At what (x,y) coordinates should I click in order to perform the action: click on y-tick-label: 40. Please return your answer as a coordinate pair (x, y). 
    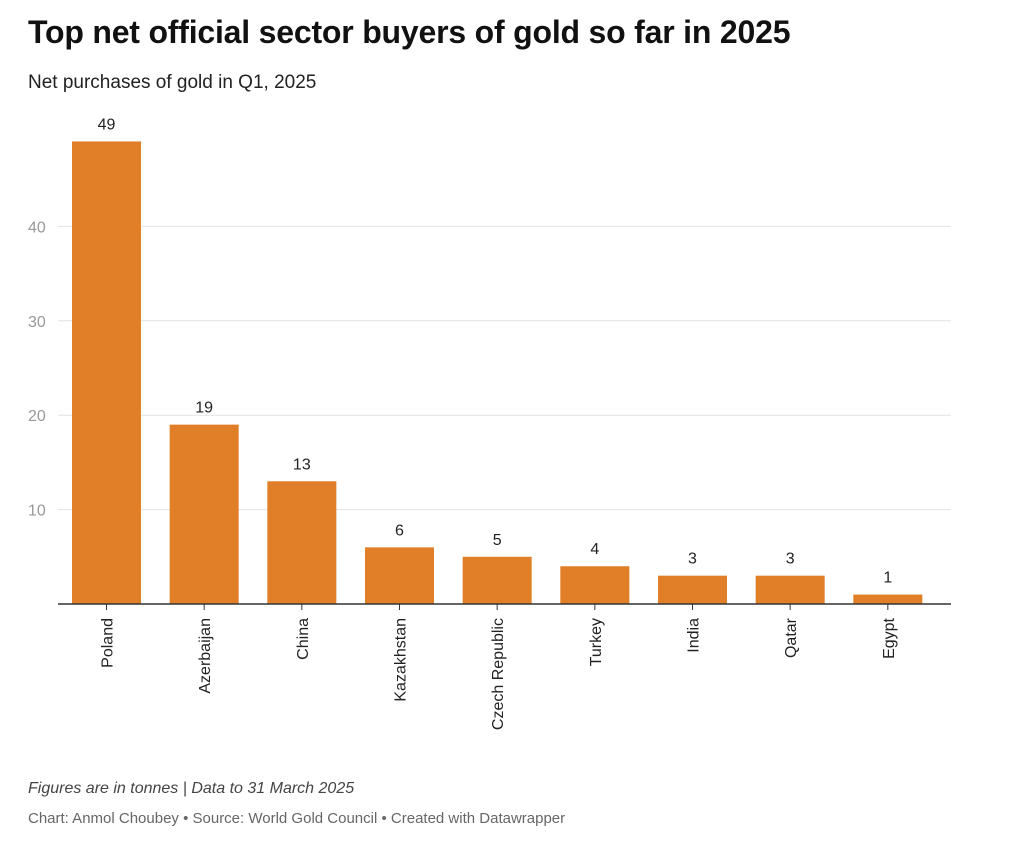
    Looking at the image, I should click on (37, 227).